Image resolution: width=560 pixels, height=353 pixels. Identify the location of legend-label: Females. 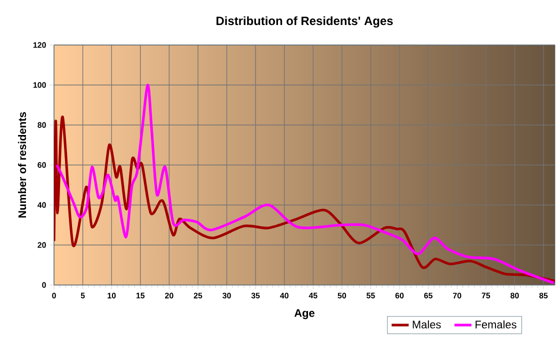
(496, 324).